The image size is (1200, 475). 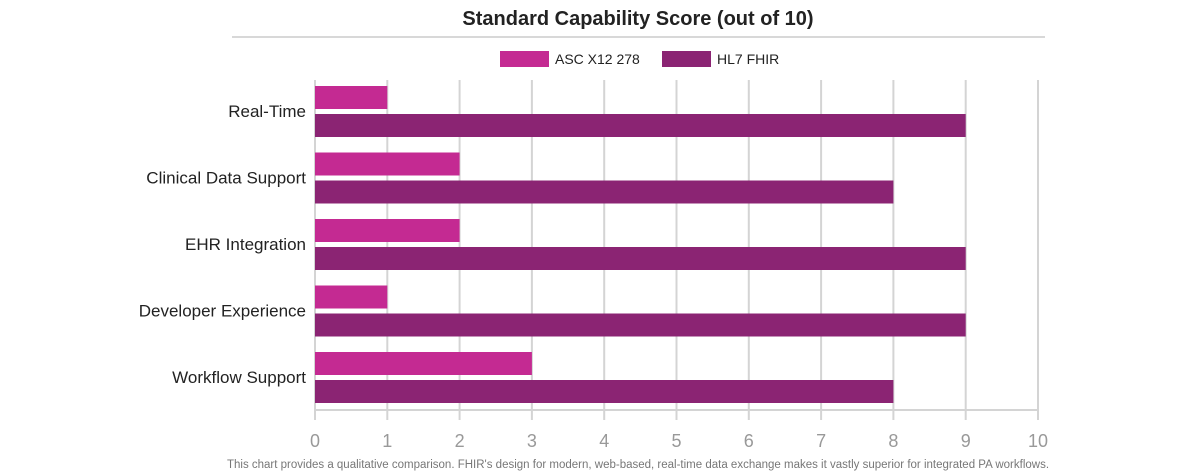 I want to click on x-tick-label: 0, so click(x=315, y=441).